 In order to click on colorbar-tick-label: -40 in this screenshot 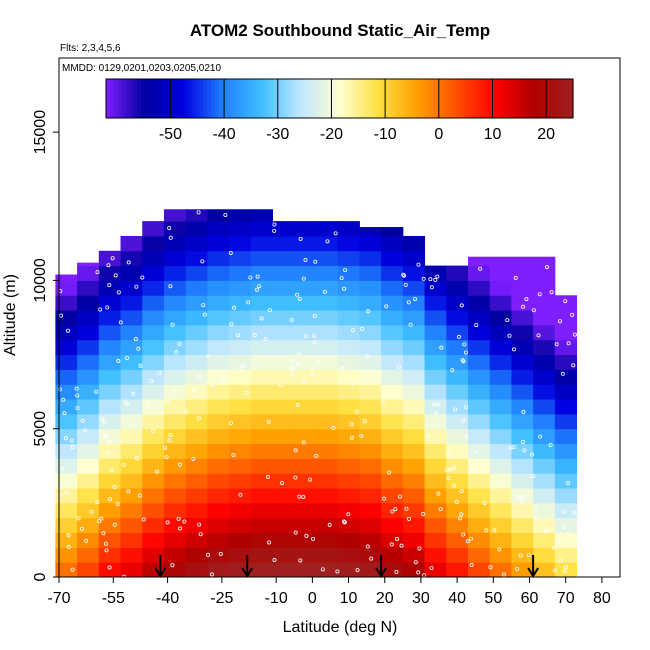, I will do `click(224, 134)`.